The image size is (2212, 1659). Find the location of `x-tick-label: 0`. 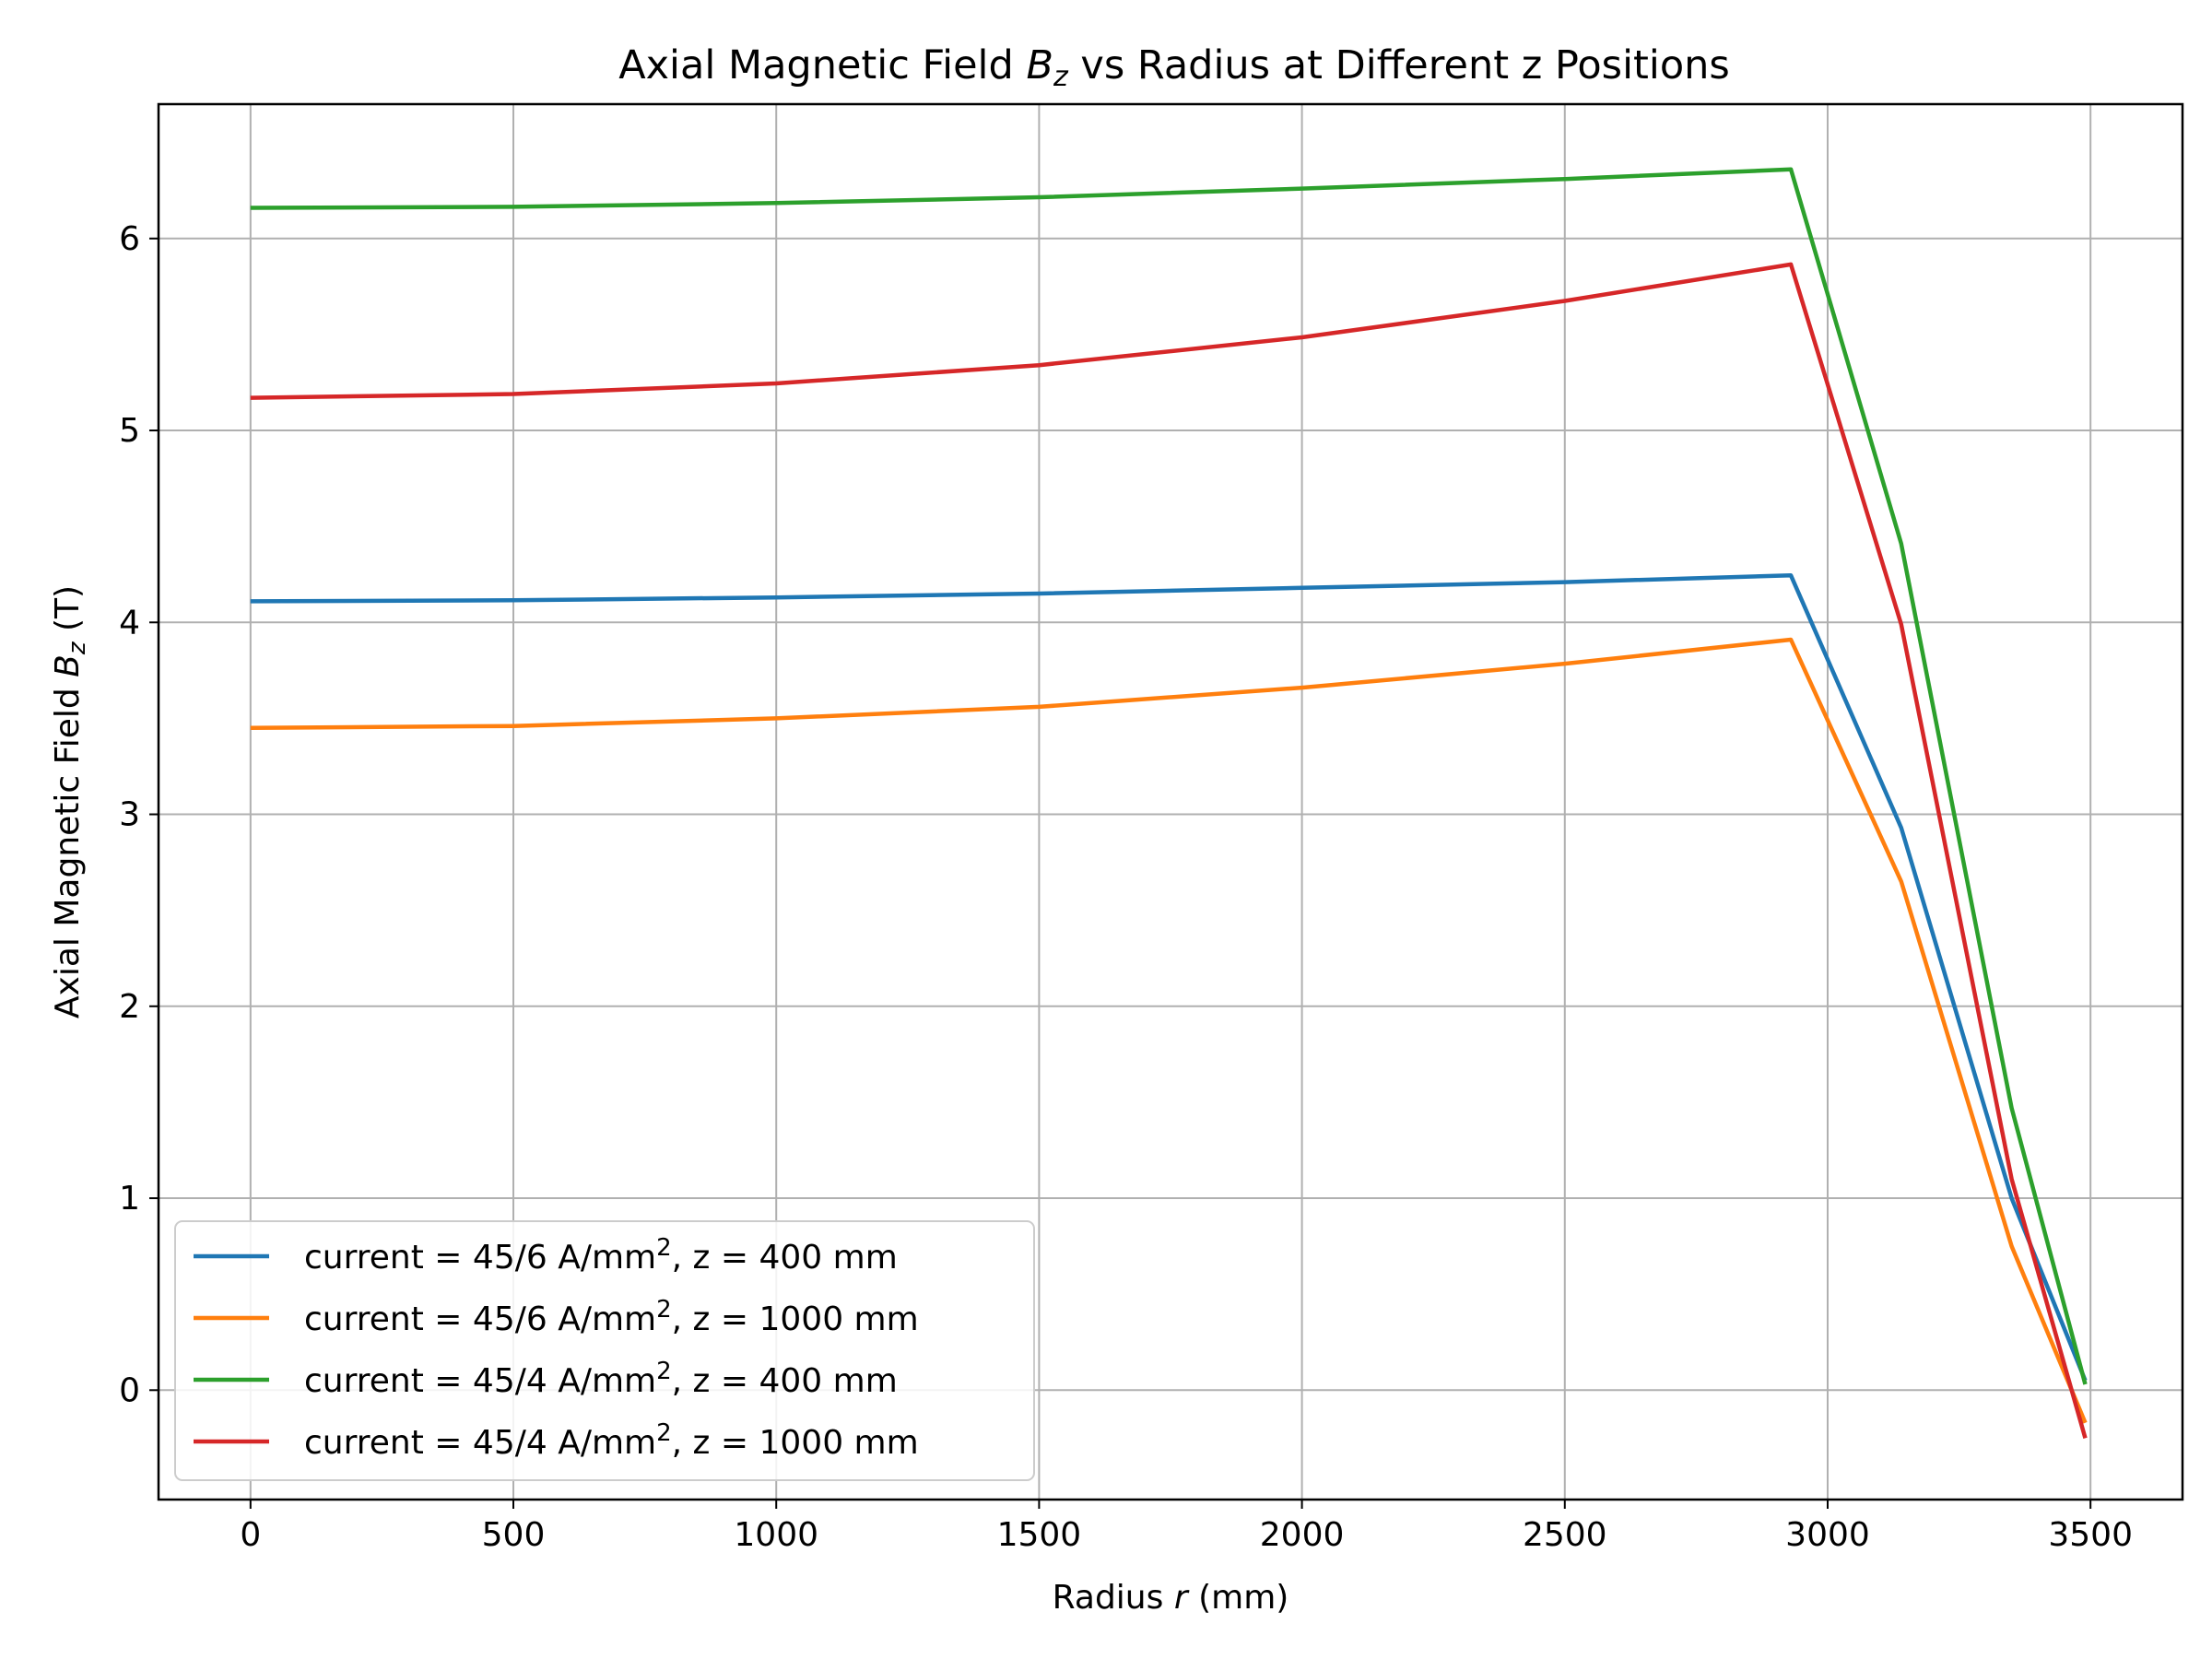

x-tick-label: 0 is located at coordinates (250, 1535).